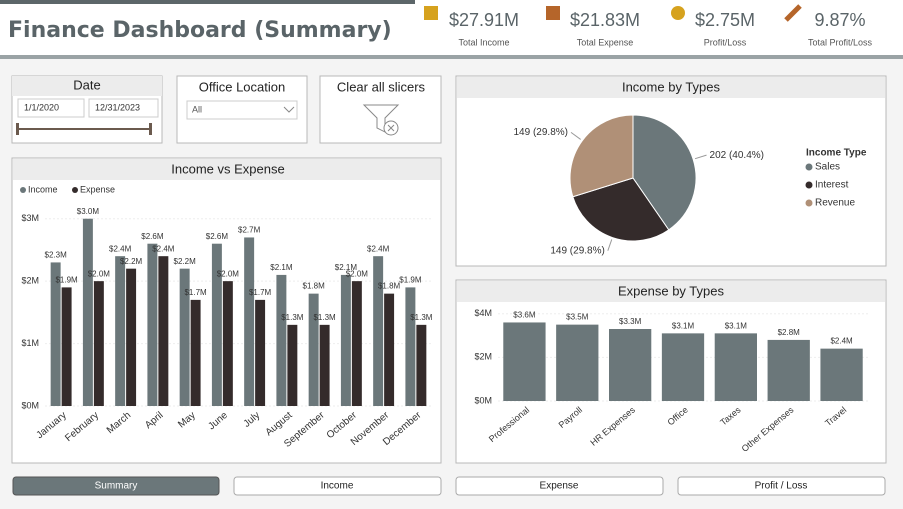 This screenshot has height=509, width=903. Describe the element at coordinates (664, 172) in the screenshot. I see `pie-slice` at that location.